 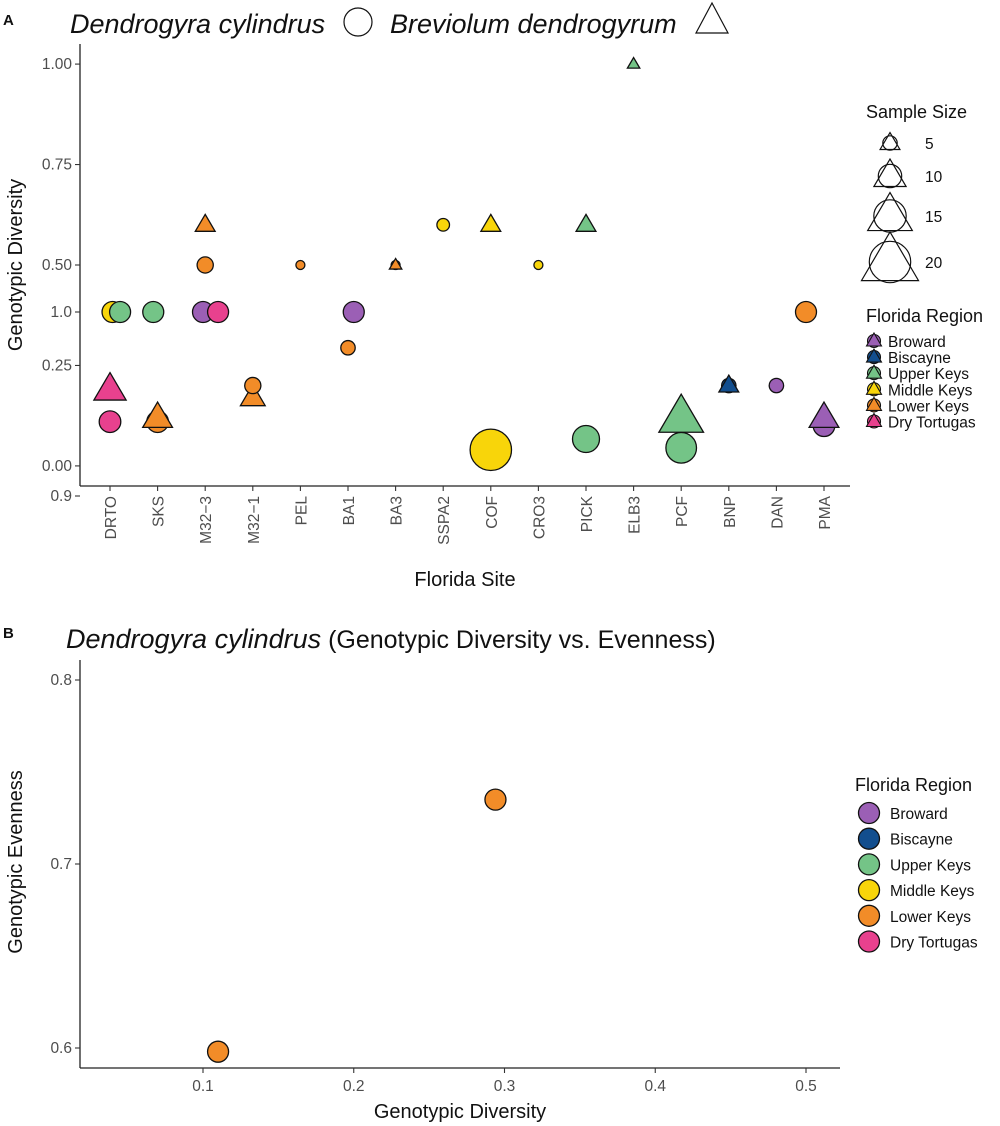 What do you see at coordinates (869, 864) in the screenshot?
I see `region-legend-b-circle-upper-keys` at bounding box center [869, 864].